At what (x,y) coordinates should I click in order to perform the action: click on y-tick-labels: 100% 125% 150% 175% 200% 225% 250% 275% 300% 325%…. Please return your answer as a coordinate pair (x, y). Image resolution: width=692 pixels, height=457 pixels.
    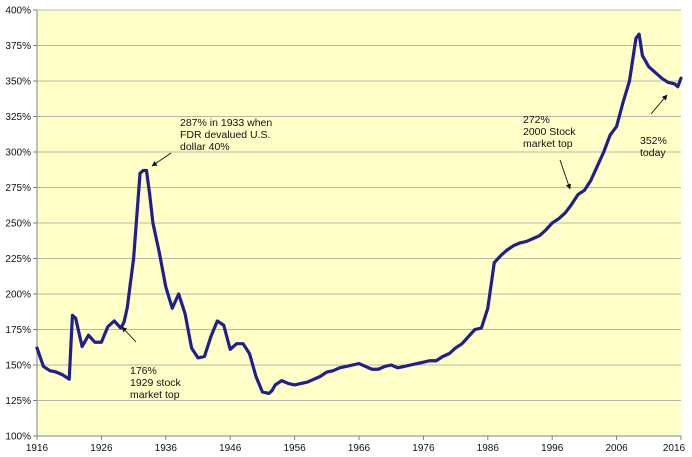
    Looking at the image, I should click on (21, 224).